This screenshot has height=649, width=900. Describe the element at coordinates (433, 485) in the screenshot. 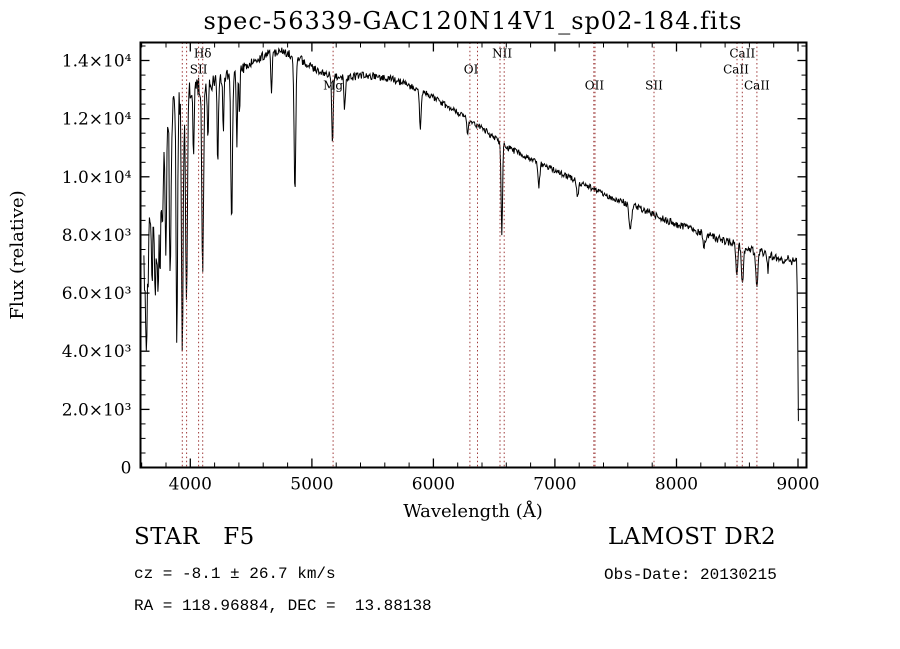

I see `x-tick-label: 6000` at that location.